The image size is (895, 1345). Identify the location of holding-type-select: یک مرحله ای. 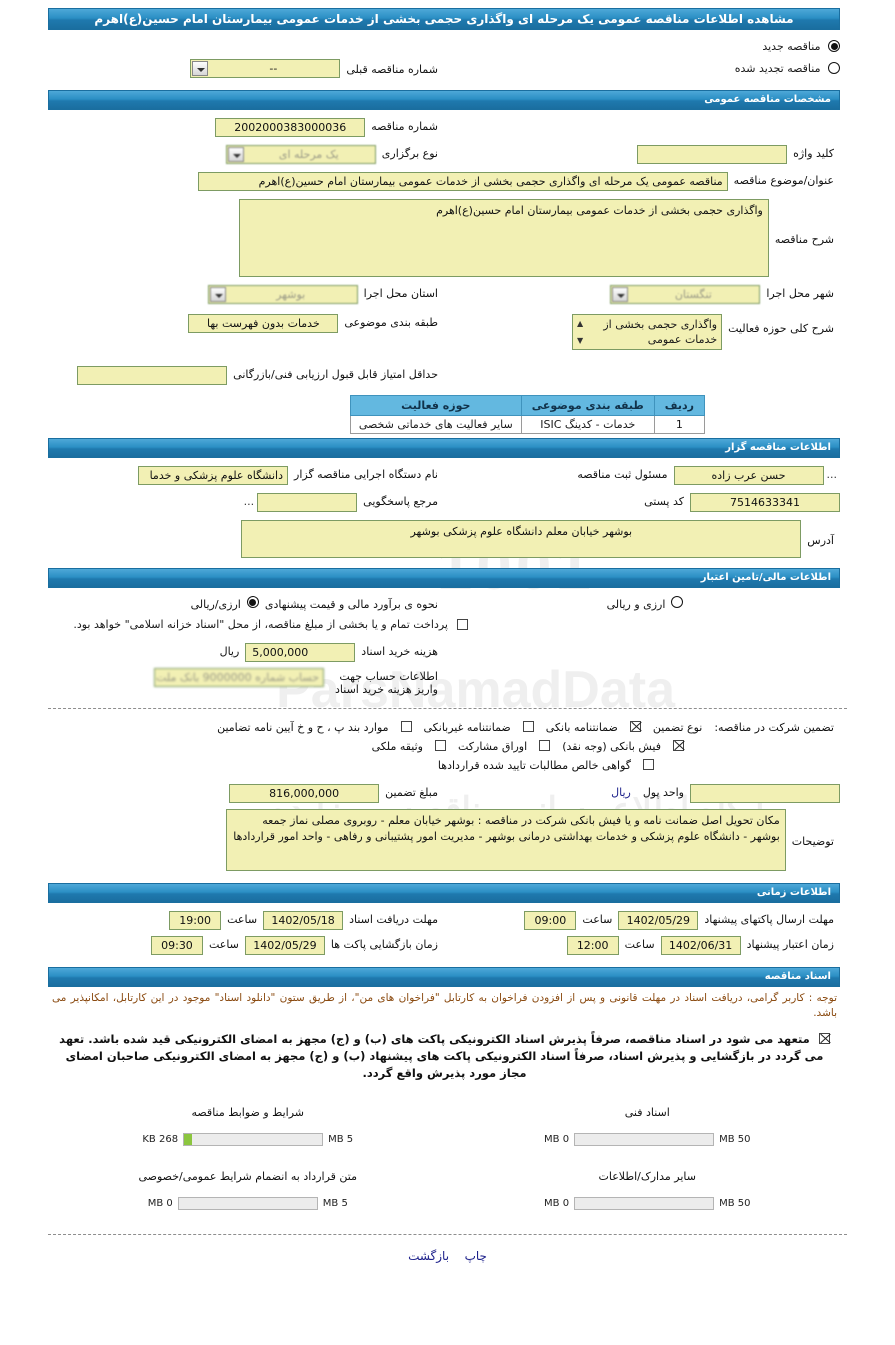
(300, 154).